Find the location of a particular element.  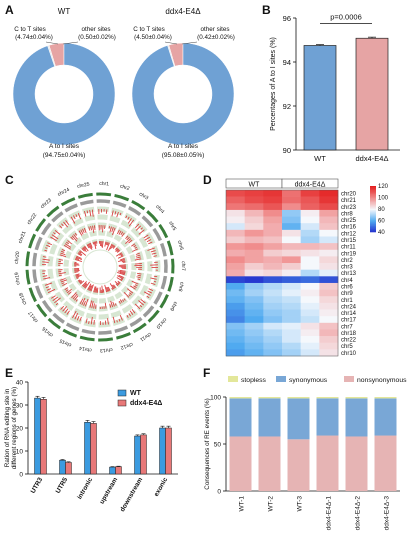

colorbar-label-4: 40 is located at coordinates (381, 233).